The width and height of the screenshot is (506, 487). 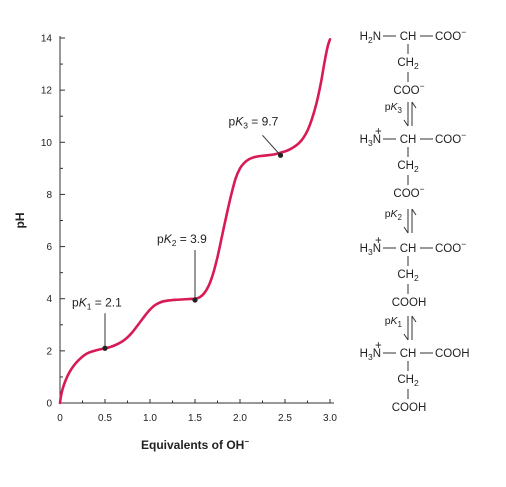 What do you see at coordinates (285, 418) in the screenshot?
I see `x-tick-label: 2.5` at bounding box center [285, 418].